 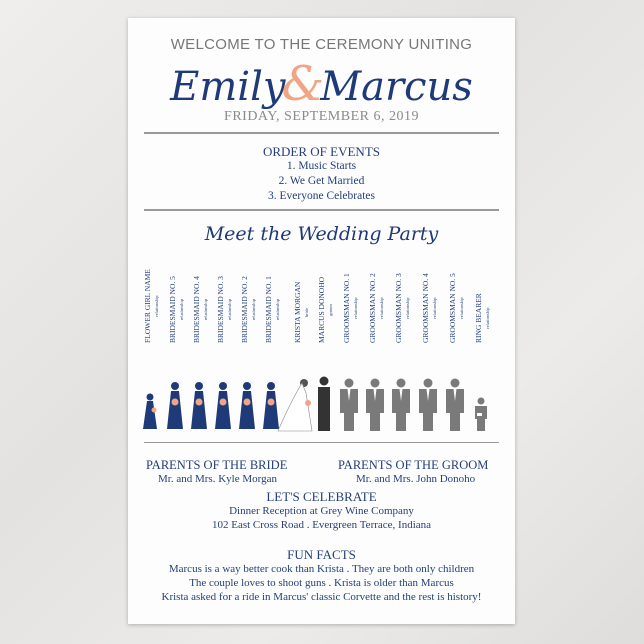 I want to click on party-member-label: GROOMSMAN NO. 1 relationship, so click(x=352, y=316).